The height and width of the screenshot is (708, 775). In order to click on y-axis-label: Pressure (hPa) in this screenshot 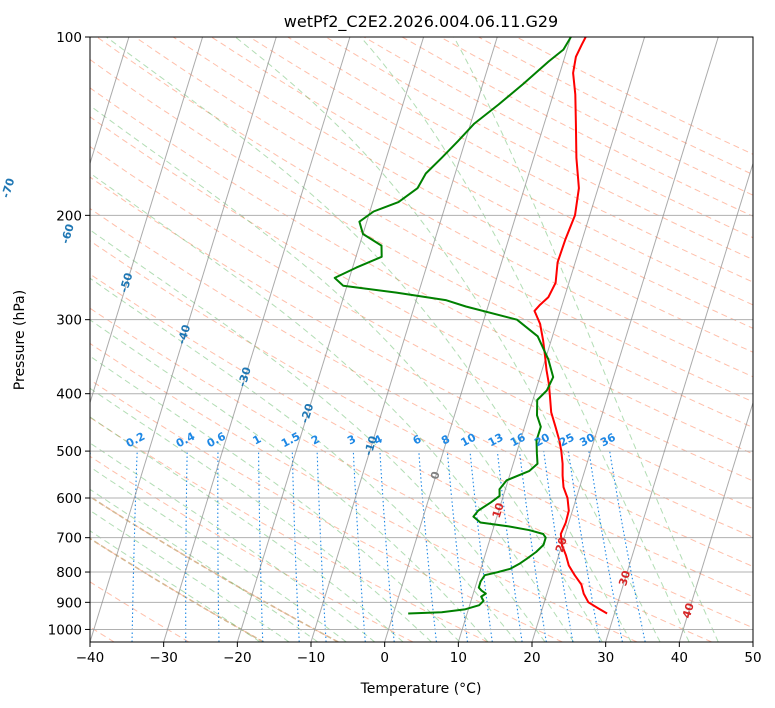, I will do `click(20, 340)`.